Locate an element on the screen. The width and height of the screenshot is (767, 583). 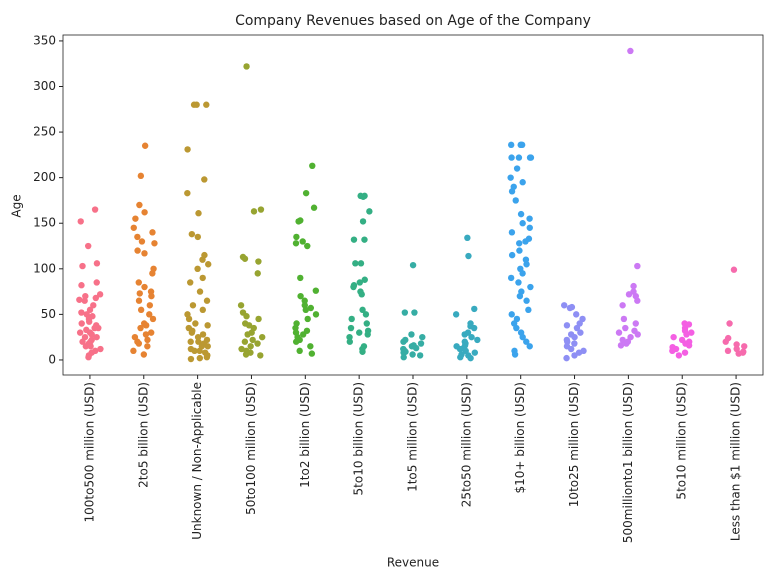
y-tick-label: 200 is located at coordinates (44, 177).